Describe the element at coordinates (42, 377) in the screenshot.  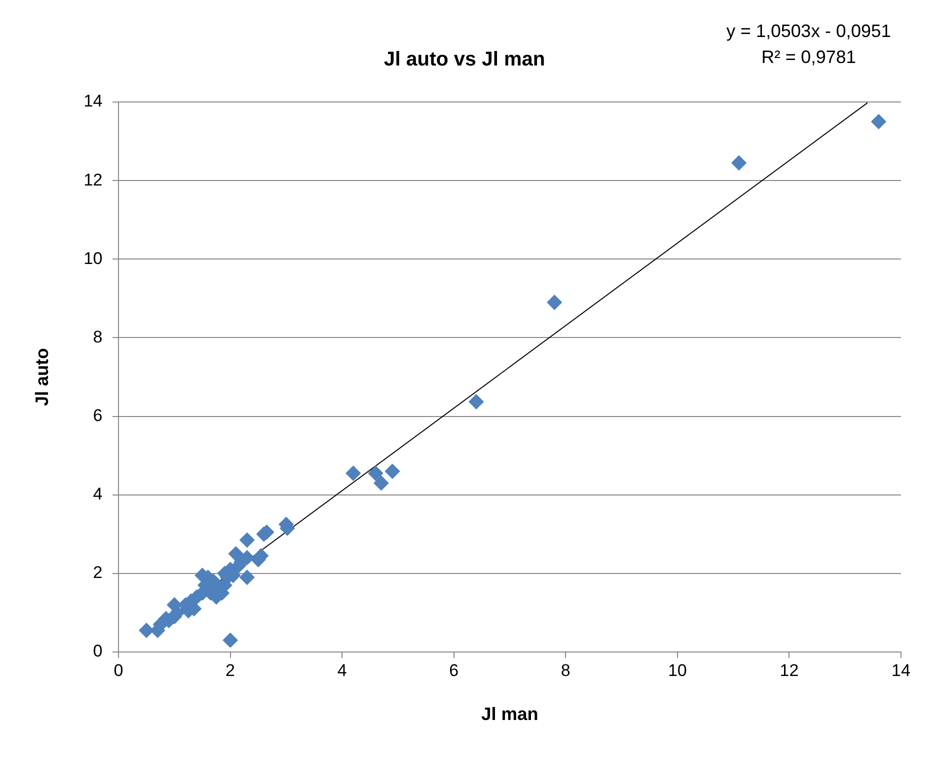
I see `y-axis-title: Jl auto` at that location.